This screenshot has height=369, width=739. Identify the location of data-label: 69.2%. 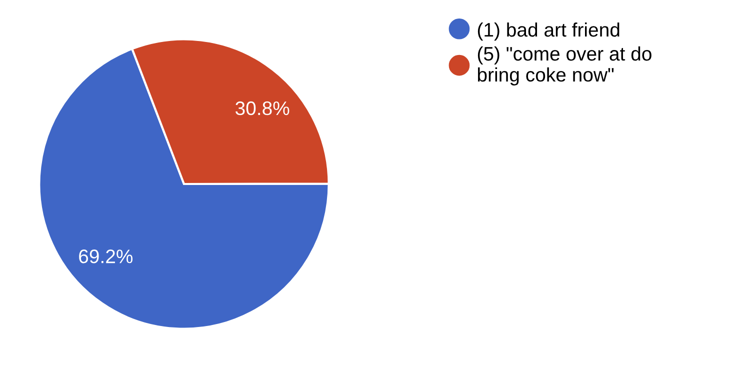
(106, 256).